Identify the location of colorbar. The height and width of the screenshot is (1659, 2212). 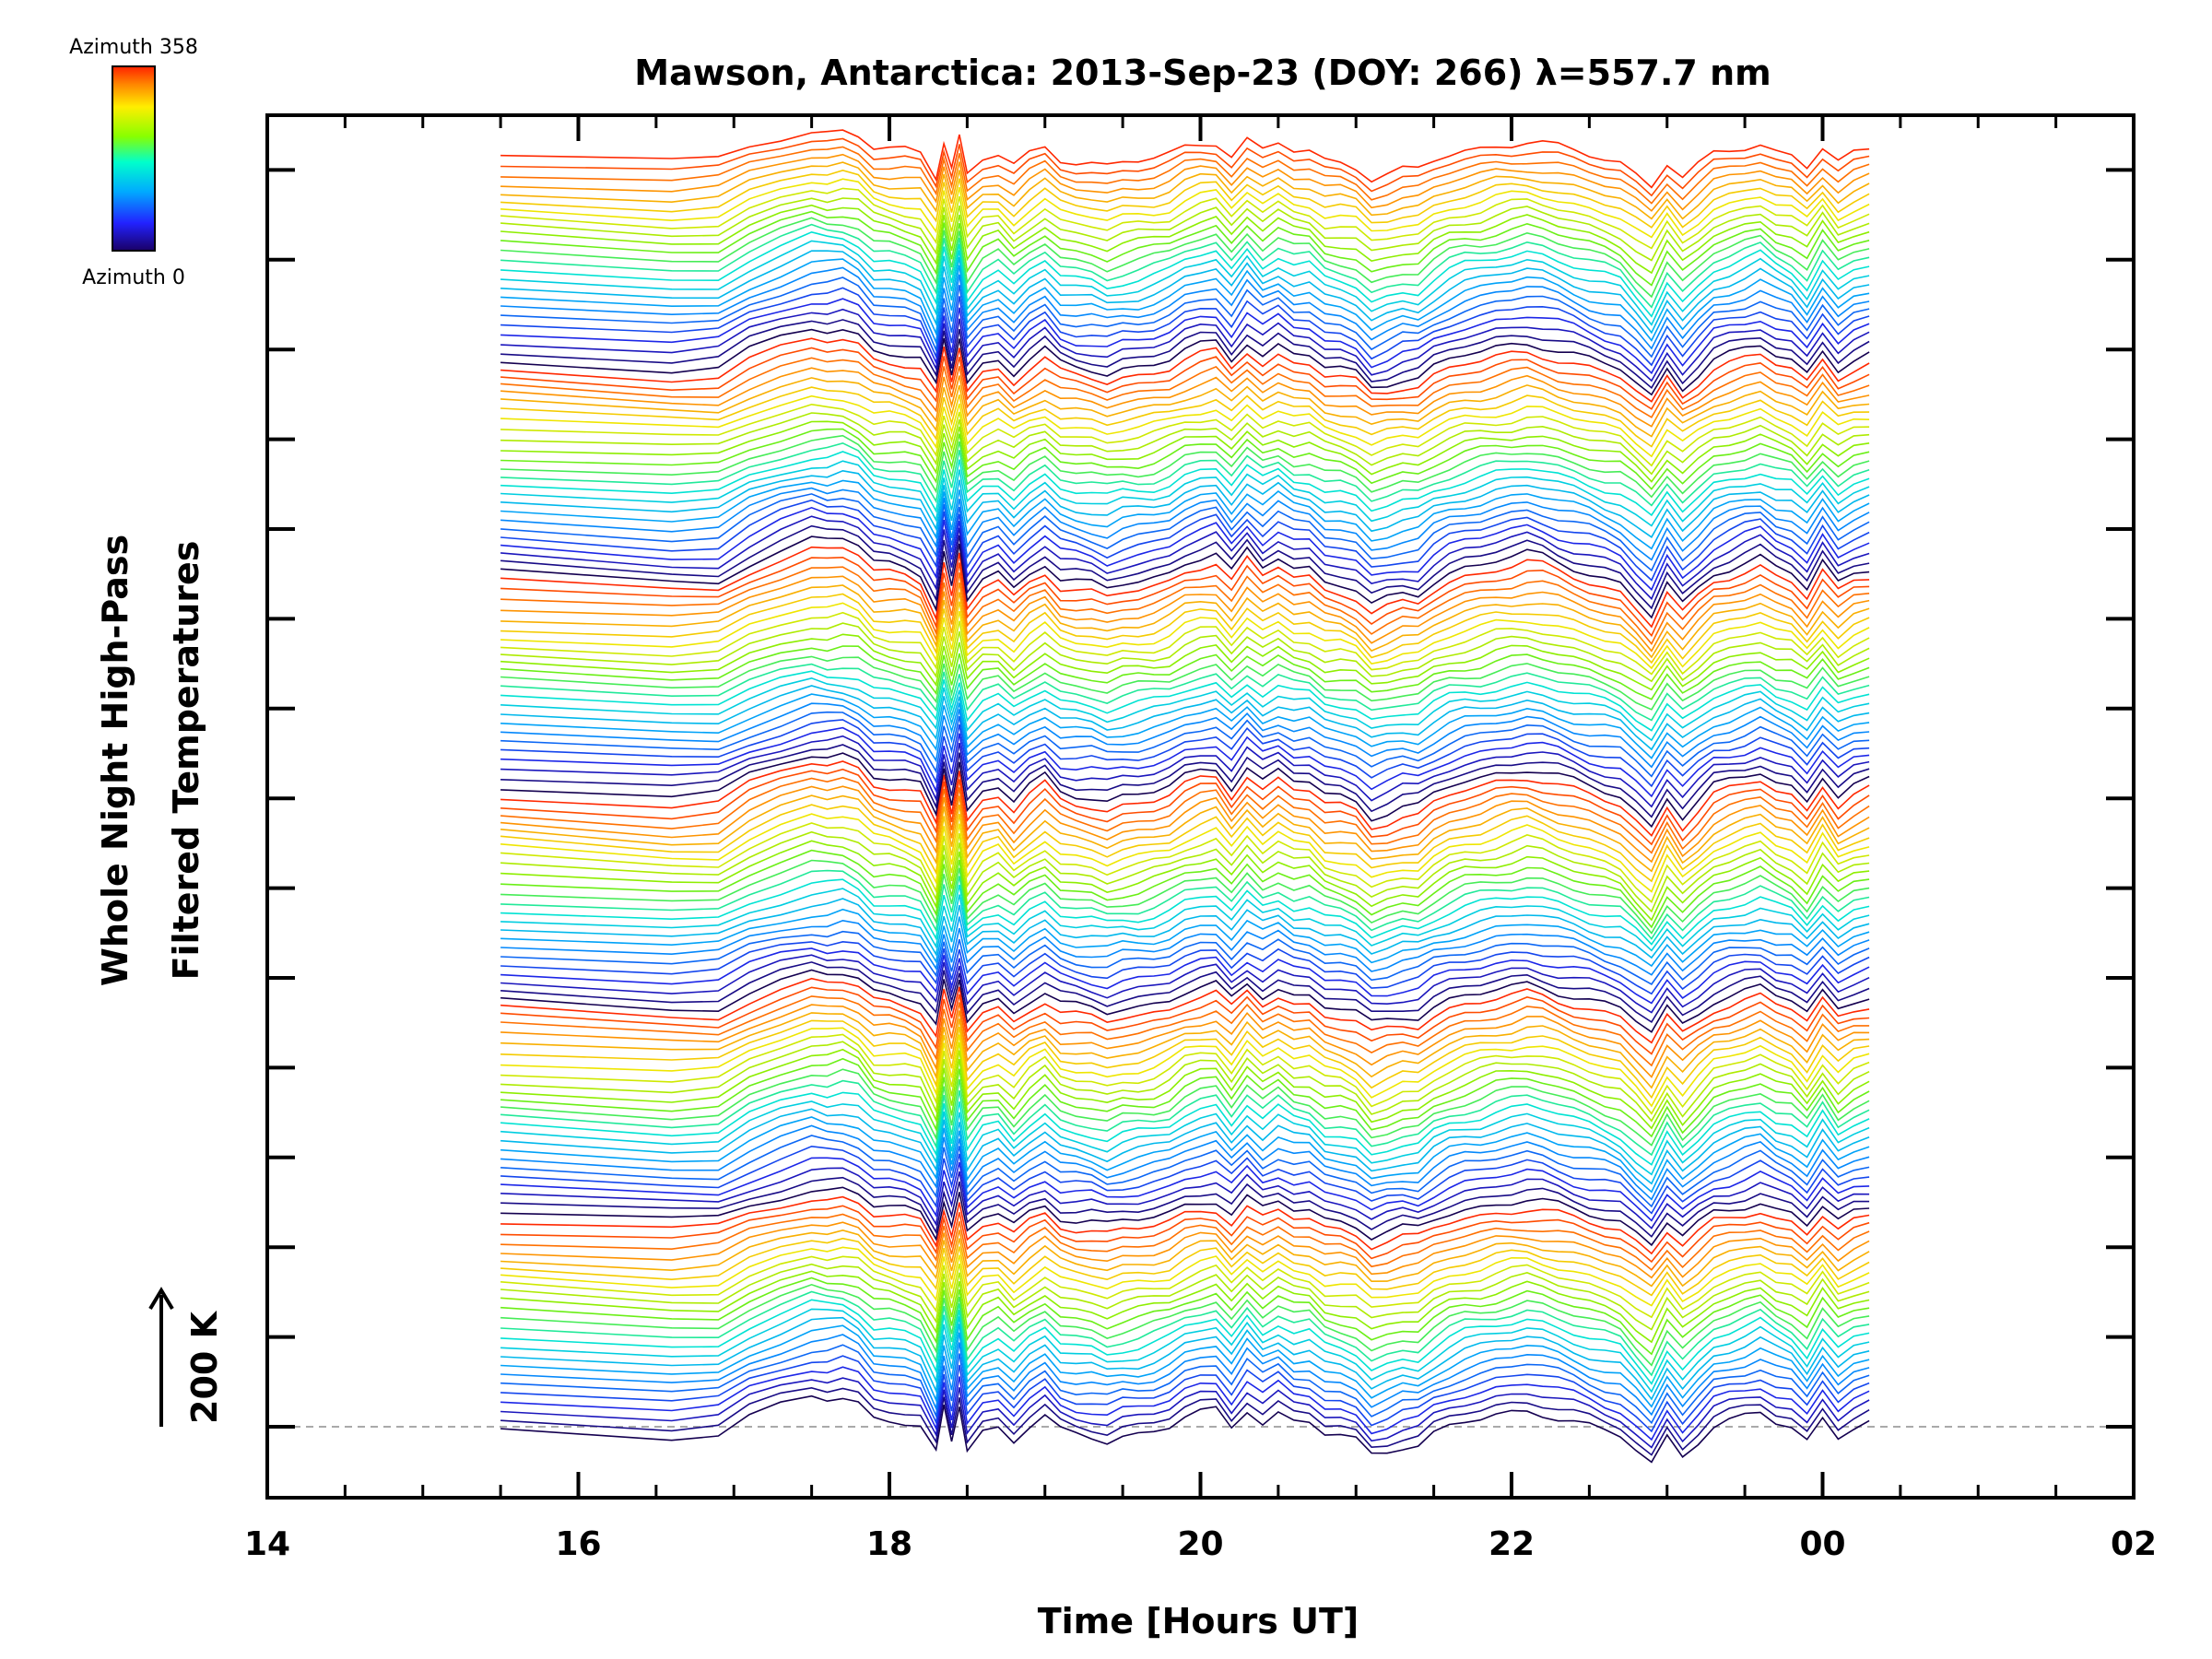
(134, 158).